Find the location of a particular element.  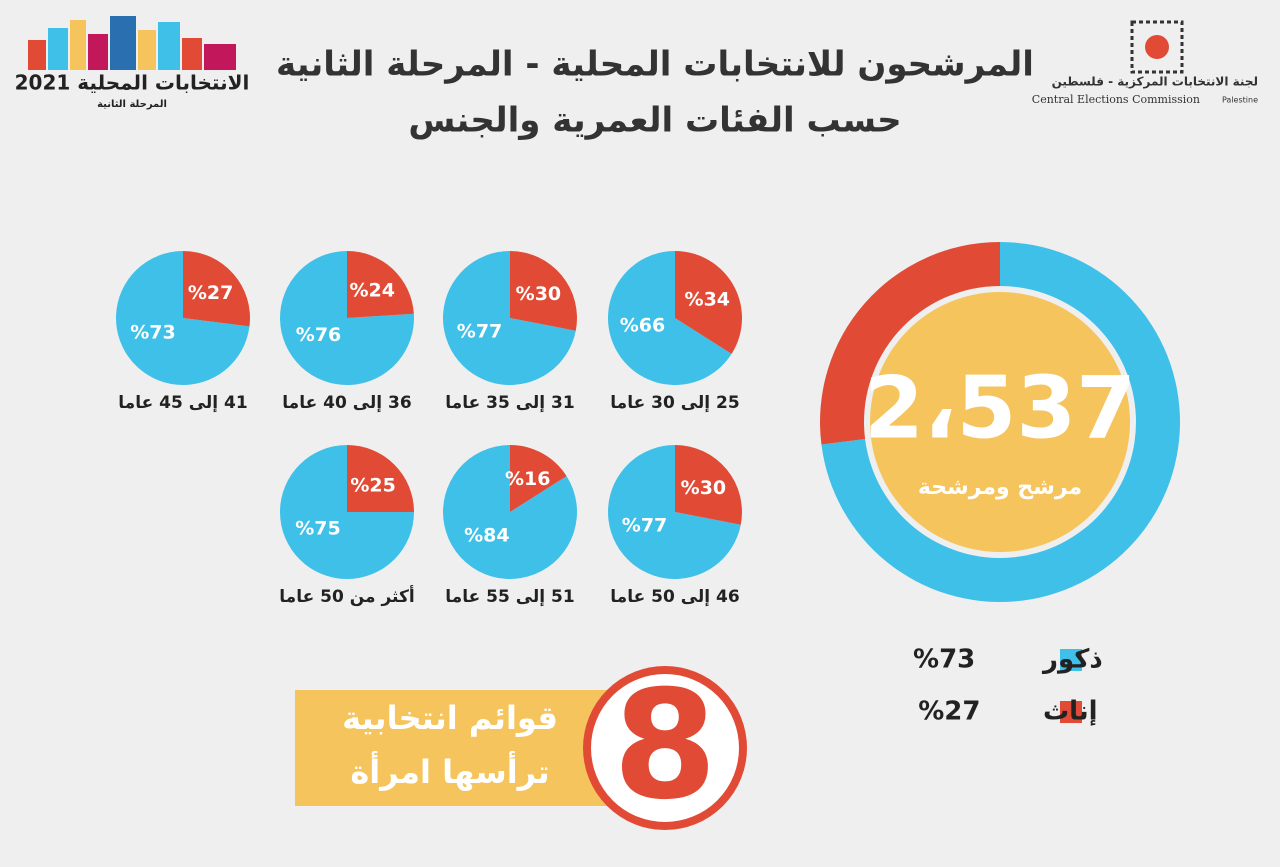

event-phase: المرحلة الثانية is located at coordinates (132, 104).